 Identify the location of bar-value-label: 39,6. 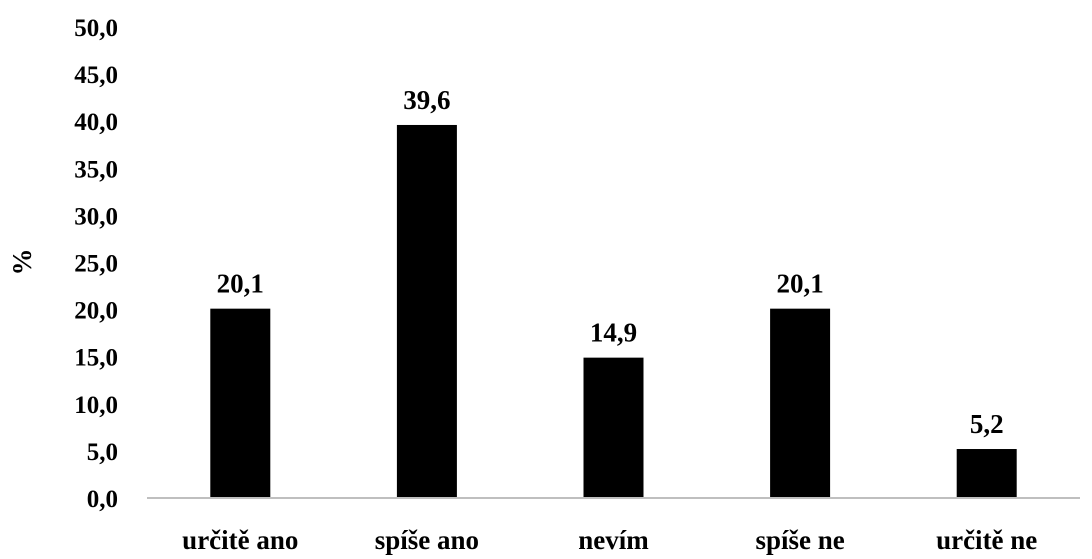
(426, 100).